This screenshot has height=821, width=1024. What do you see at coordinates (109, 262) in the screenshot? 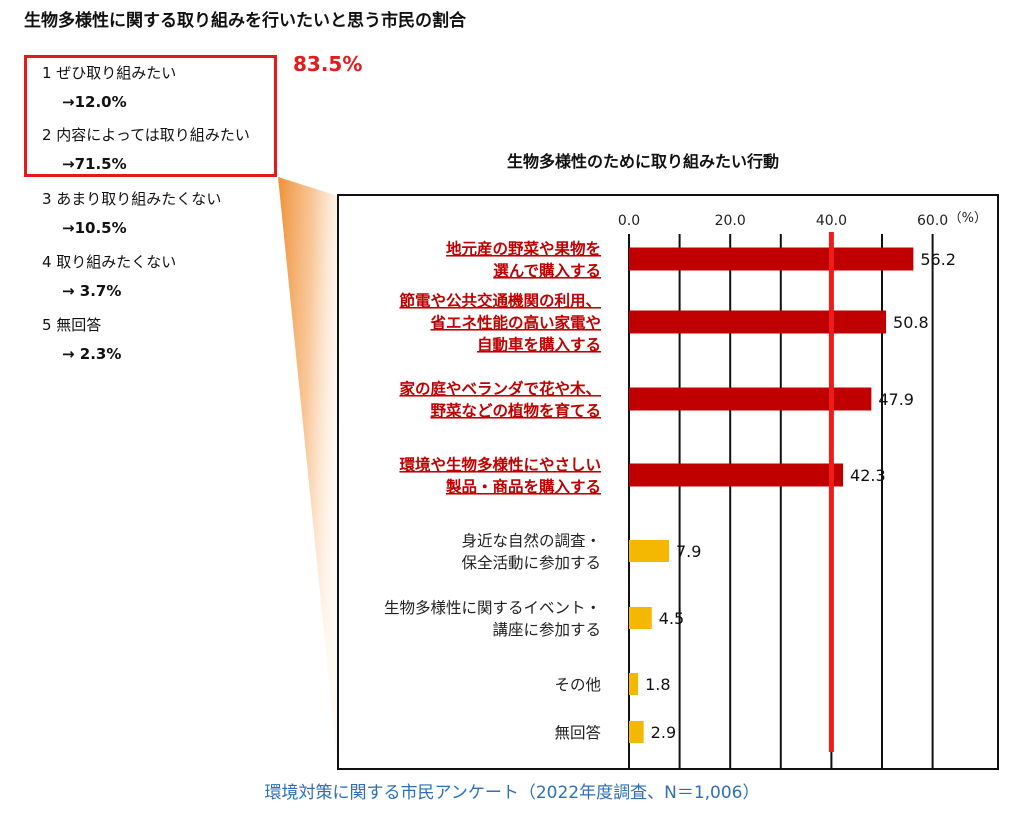
I see `option-label-4: 4 取り組みたくない` at bounding box center [109, 262].